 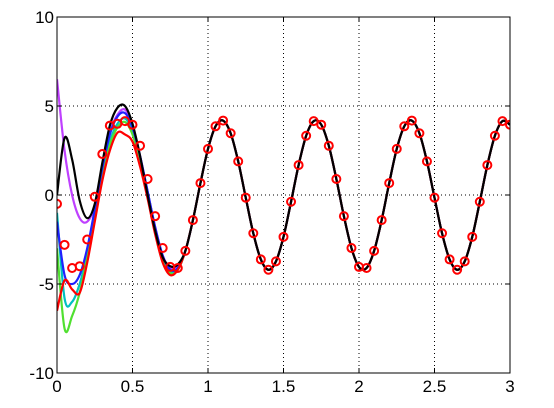 I want to click on x-tick-label: 1.5, so click(x=284, y=386).